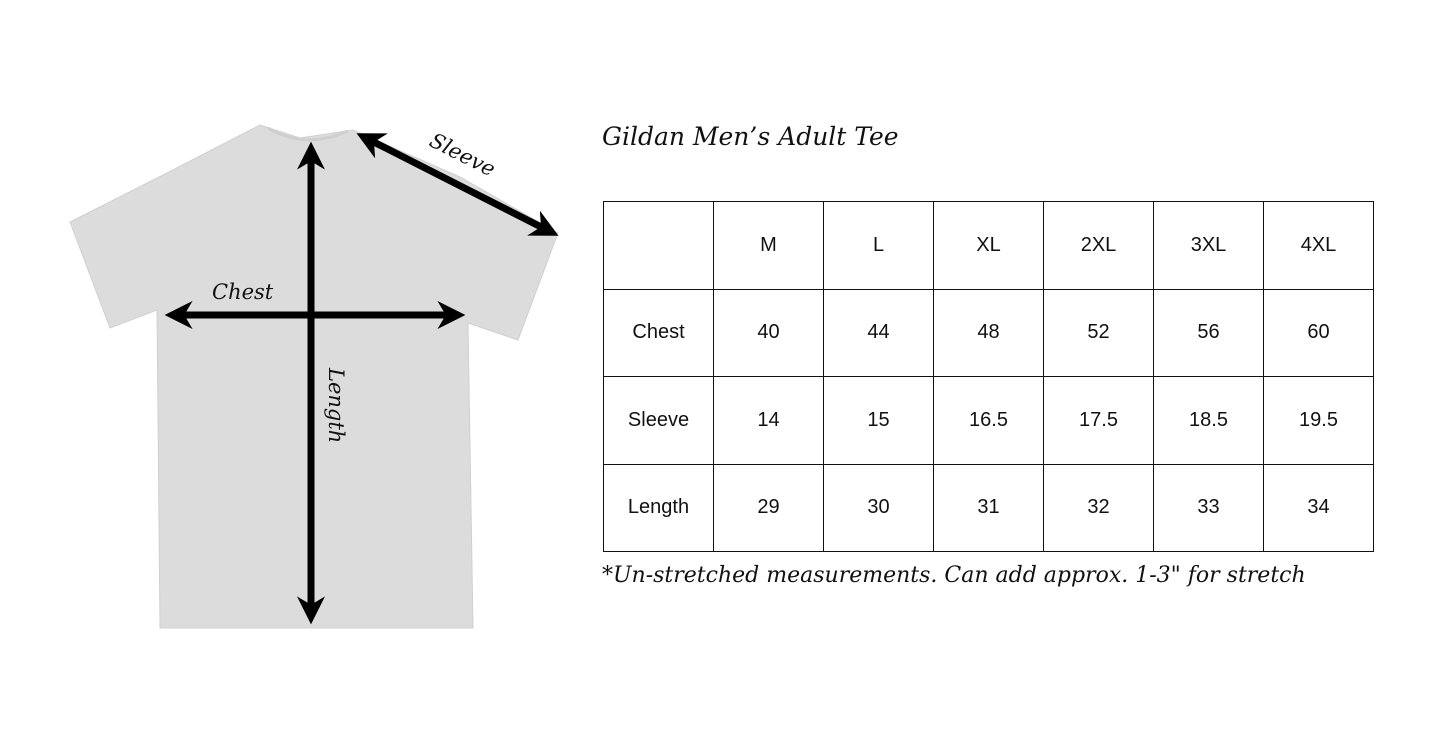  Describe the element at coordinates (878, 507) in the screenshot. I see `table-cell: 30` at that location.